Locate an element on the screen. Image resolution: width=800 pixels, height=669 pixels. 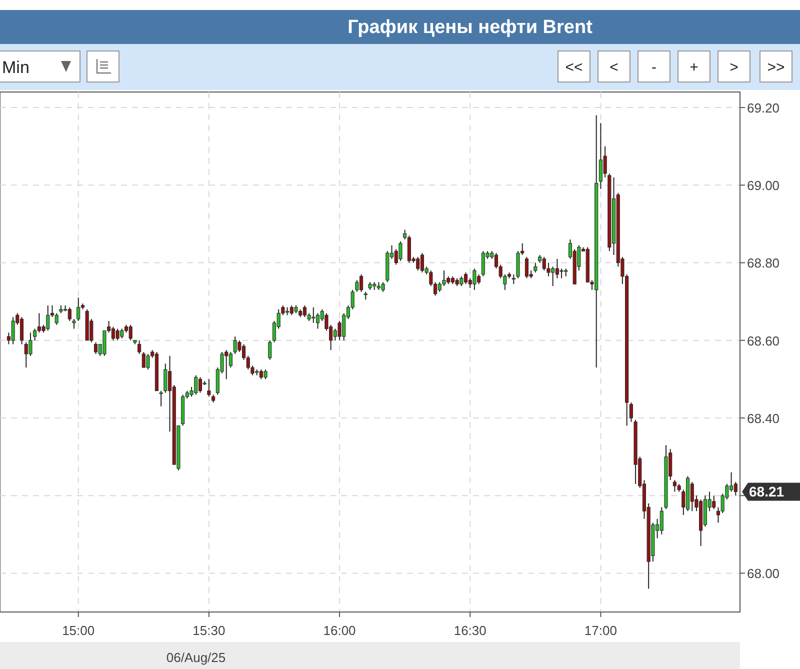
y-tick-label: 69.20 is located at coordinates (763, 108).